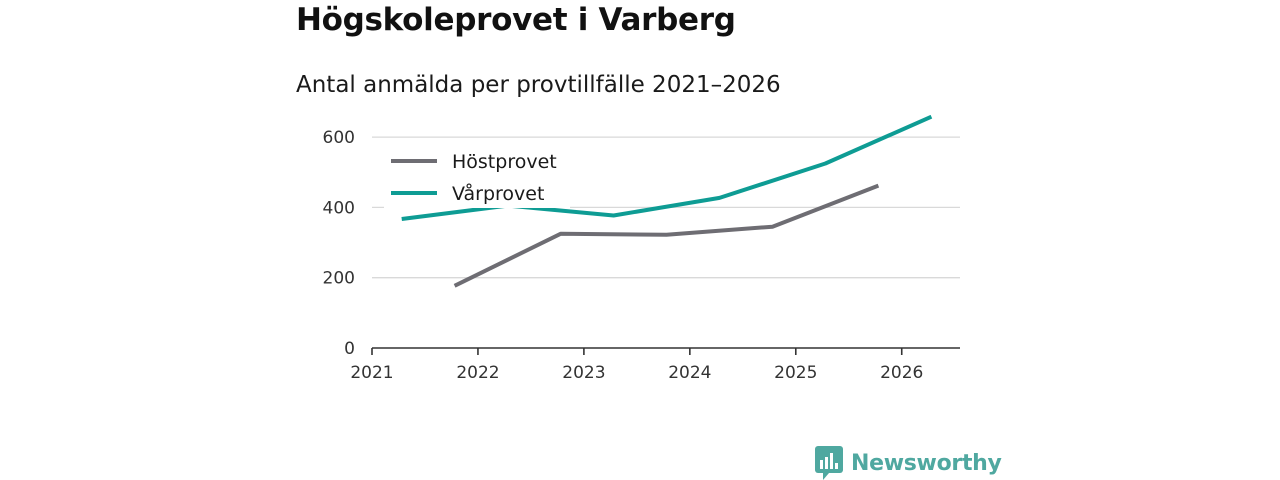 This screenshot has height=480, width=1280. I want to click on chart-title: Högskoleprovet i Varberg, so click(516, 20).